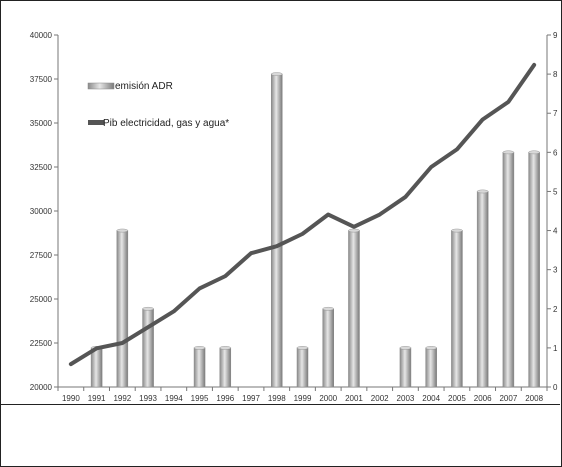  What do you see at coordinates (166, 123) in the screenshot?
I see `legend-label-pib: Pib electricidad, gas y agua*` at bounding box center [166, 123].